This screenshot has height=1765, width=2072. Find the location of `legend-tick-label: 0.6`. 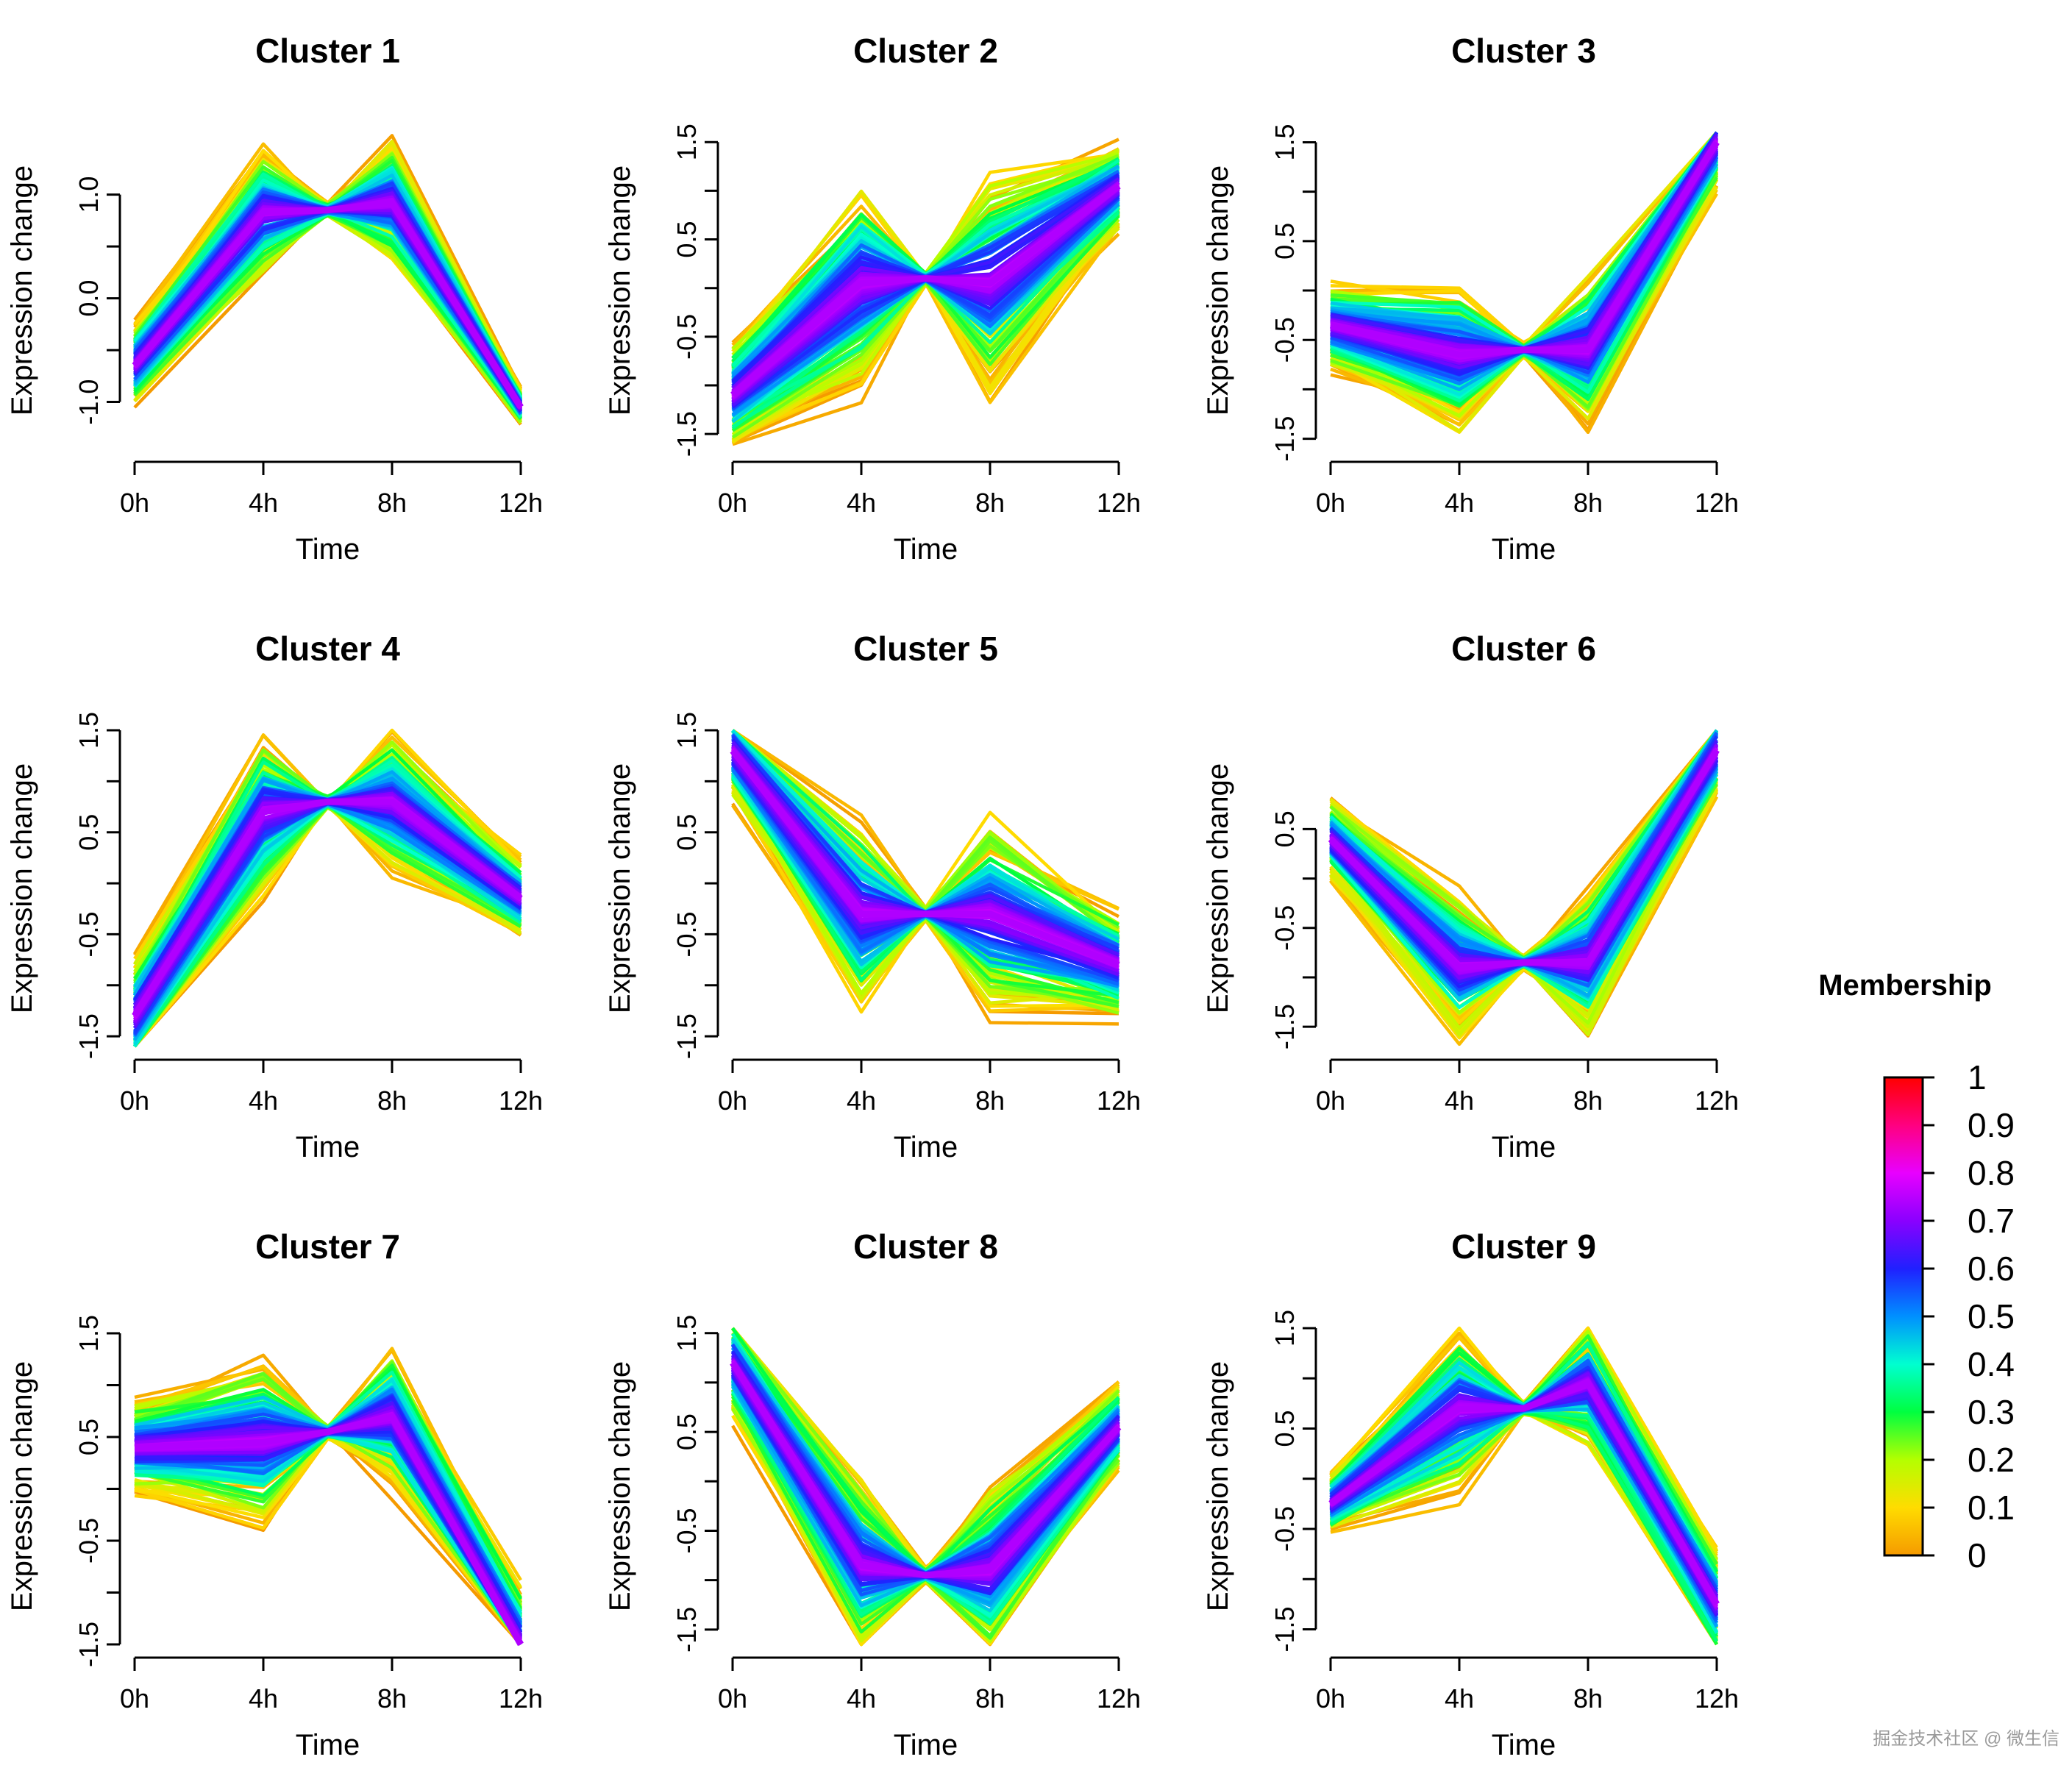

legend-tick-label: 0.6 is located at coordinates (1991, 1269).